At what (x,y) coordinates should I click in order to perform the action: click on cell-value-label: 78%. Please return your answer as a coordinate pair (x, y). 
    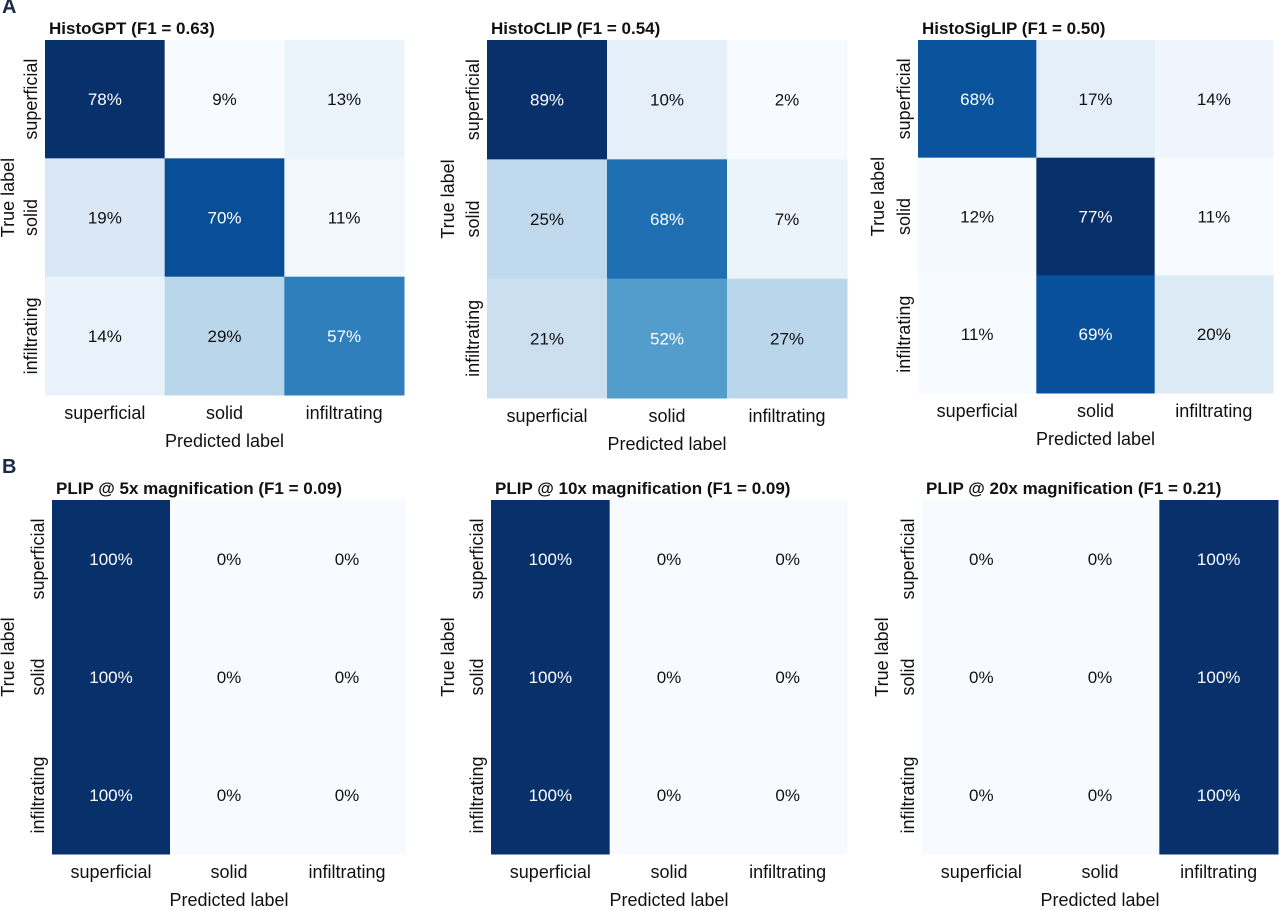
    Looking at the image, I should click on (105, 99).